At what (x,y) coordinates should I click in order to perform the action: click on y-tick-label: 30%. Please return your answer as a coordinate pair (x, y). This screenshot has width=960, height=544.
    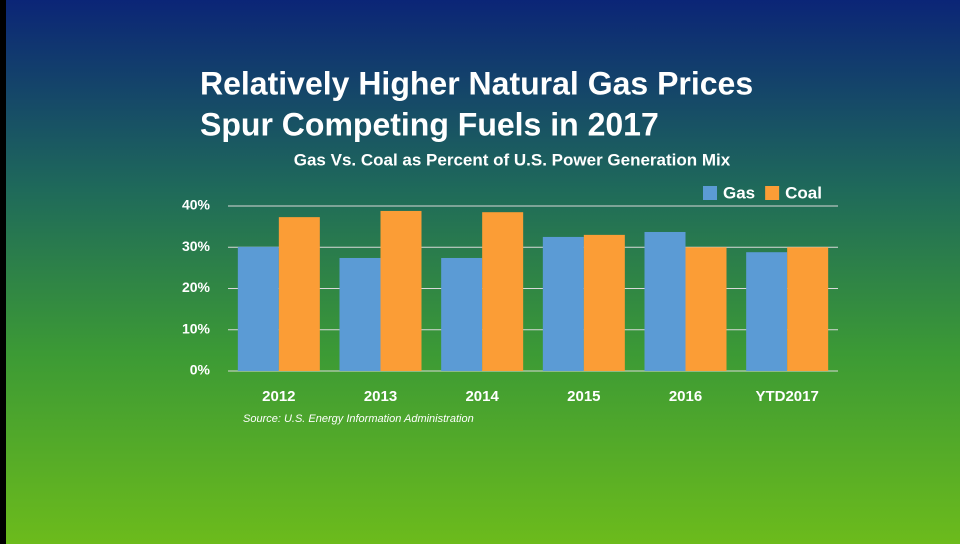
    Looking at the image, I should click on (196, 246).